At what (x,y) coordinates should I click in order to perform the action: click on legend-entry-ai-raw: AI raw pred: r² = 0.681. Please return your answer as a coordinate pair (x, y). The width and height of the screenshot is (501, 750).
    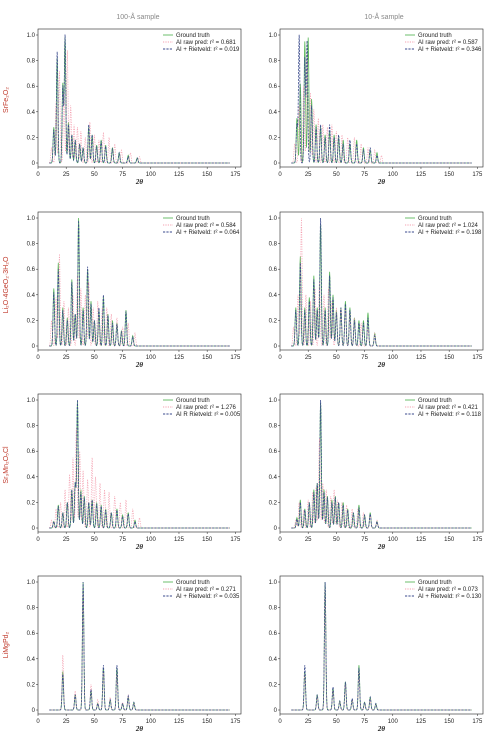
    Looking at the image, I should click on (206, 43).